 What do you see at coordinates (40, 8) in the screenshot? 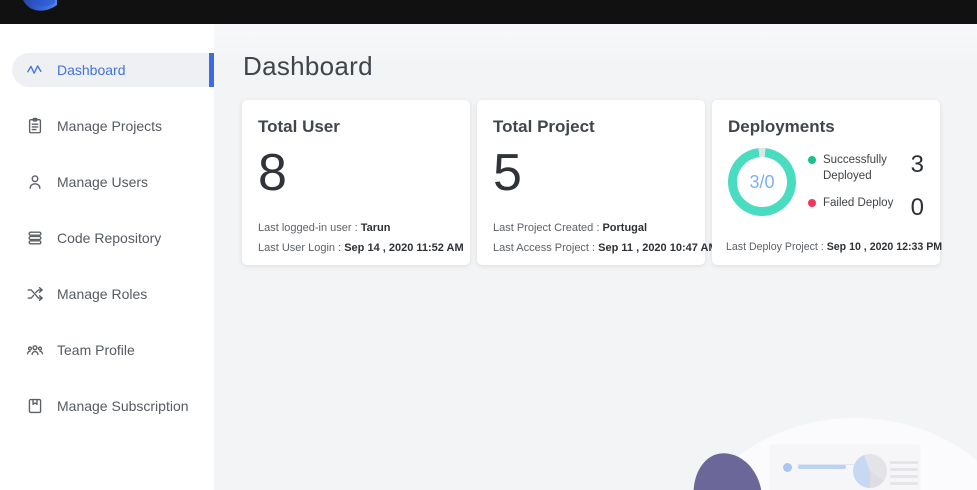
I see `brand-logo-icon` at bounding box center [40, 8].